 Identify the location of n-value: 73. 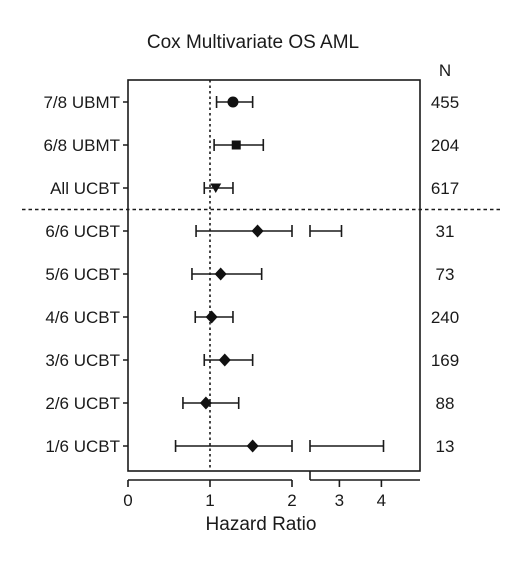
(445, 274).